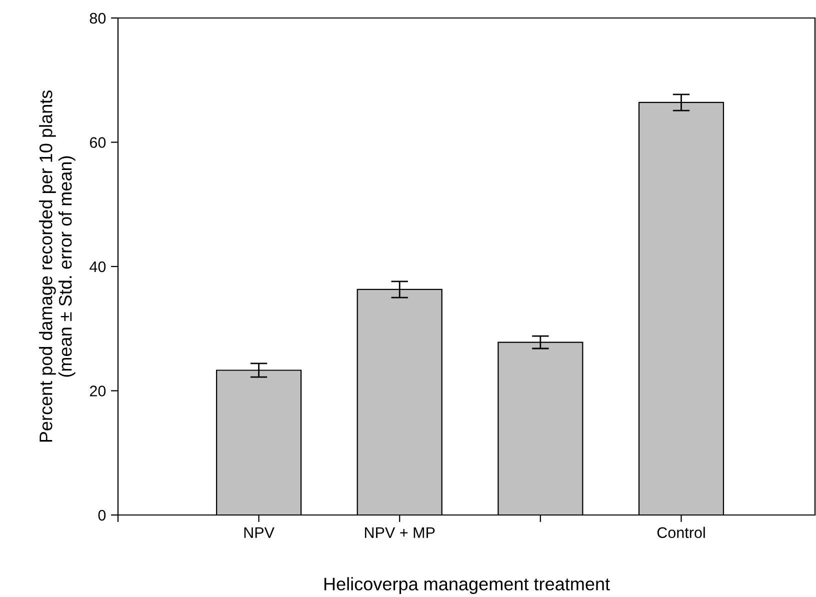  Describe the element at coordinates (98, 18) in the screenshot. I see `y-tick-label: 80` at that location.